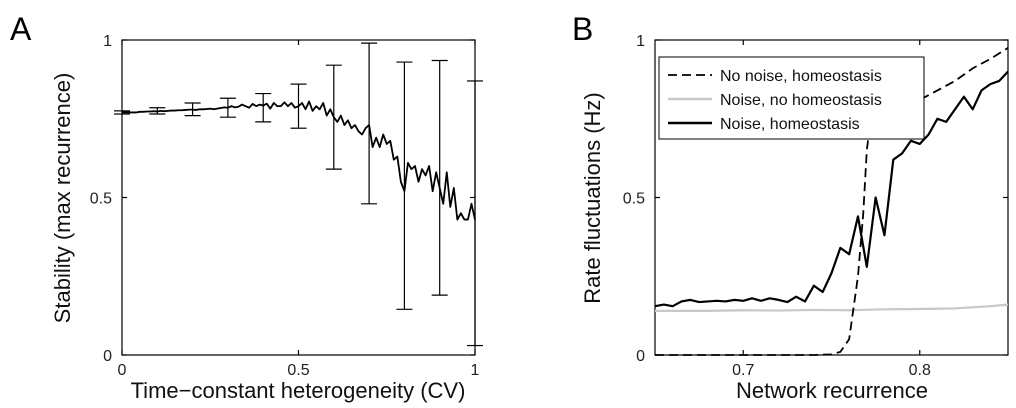  Describe the element at coordinates (801, 76) in the screenshot. I see `legend-label: No noise, homeostasis` at that location.